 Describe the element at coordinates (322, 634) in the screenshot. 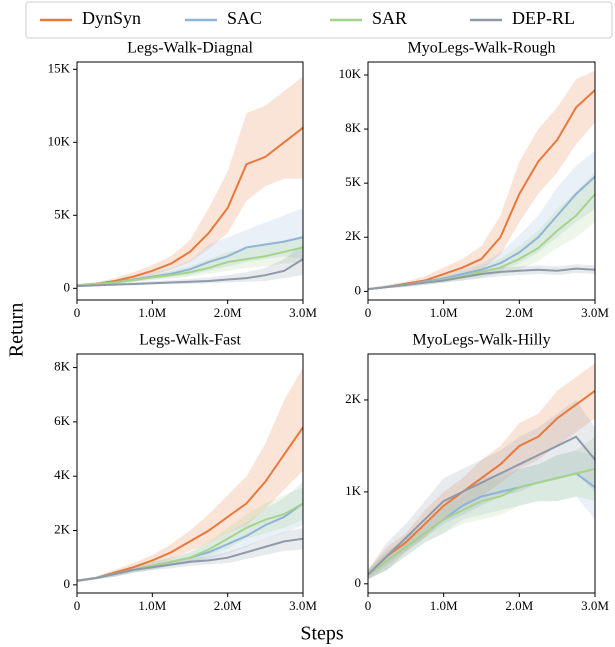

I see `x-axis-label: Steps` at that location.